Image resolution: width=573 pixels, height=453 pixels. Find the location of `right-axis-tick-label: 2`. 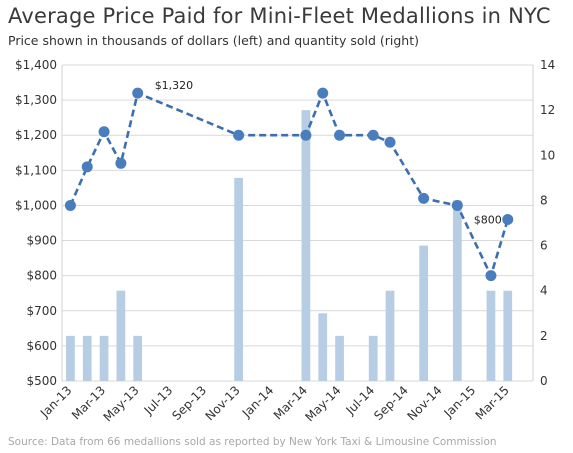

right-axis-tick-label: 2 is located at coordinates (544, 336).